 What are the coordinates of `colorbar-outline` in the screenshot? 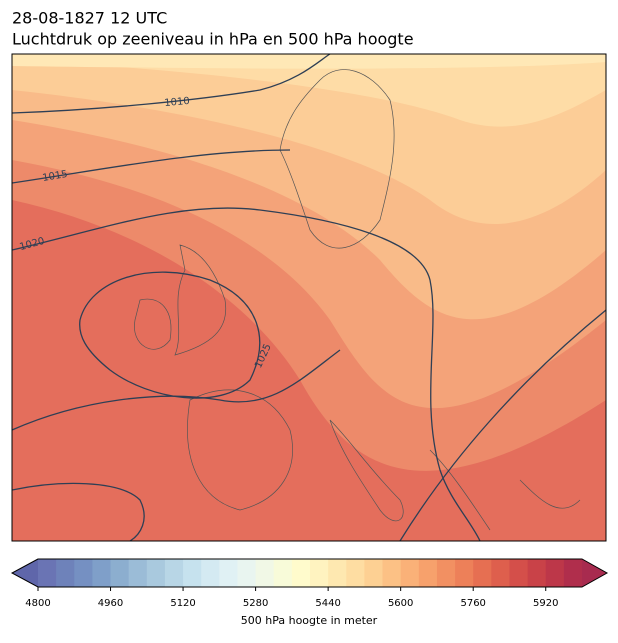 It's located at (309, 573).